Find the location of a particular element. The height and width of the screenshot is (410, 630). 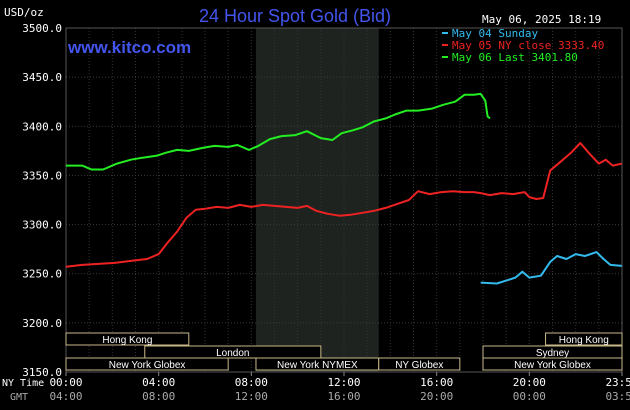

x-tick-label-ny: 12:00 is located at coordinates (343, 382).